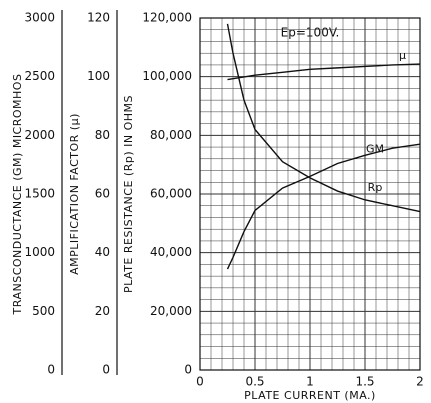 This screenshot has height=403, width=431. What do you see at coordinates (43, 311) in the screenshot?
I see `y3-tick-label: 500` at bounding box center [43, 311].